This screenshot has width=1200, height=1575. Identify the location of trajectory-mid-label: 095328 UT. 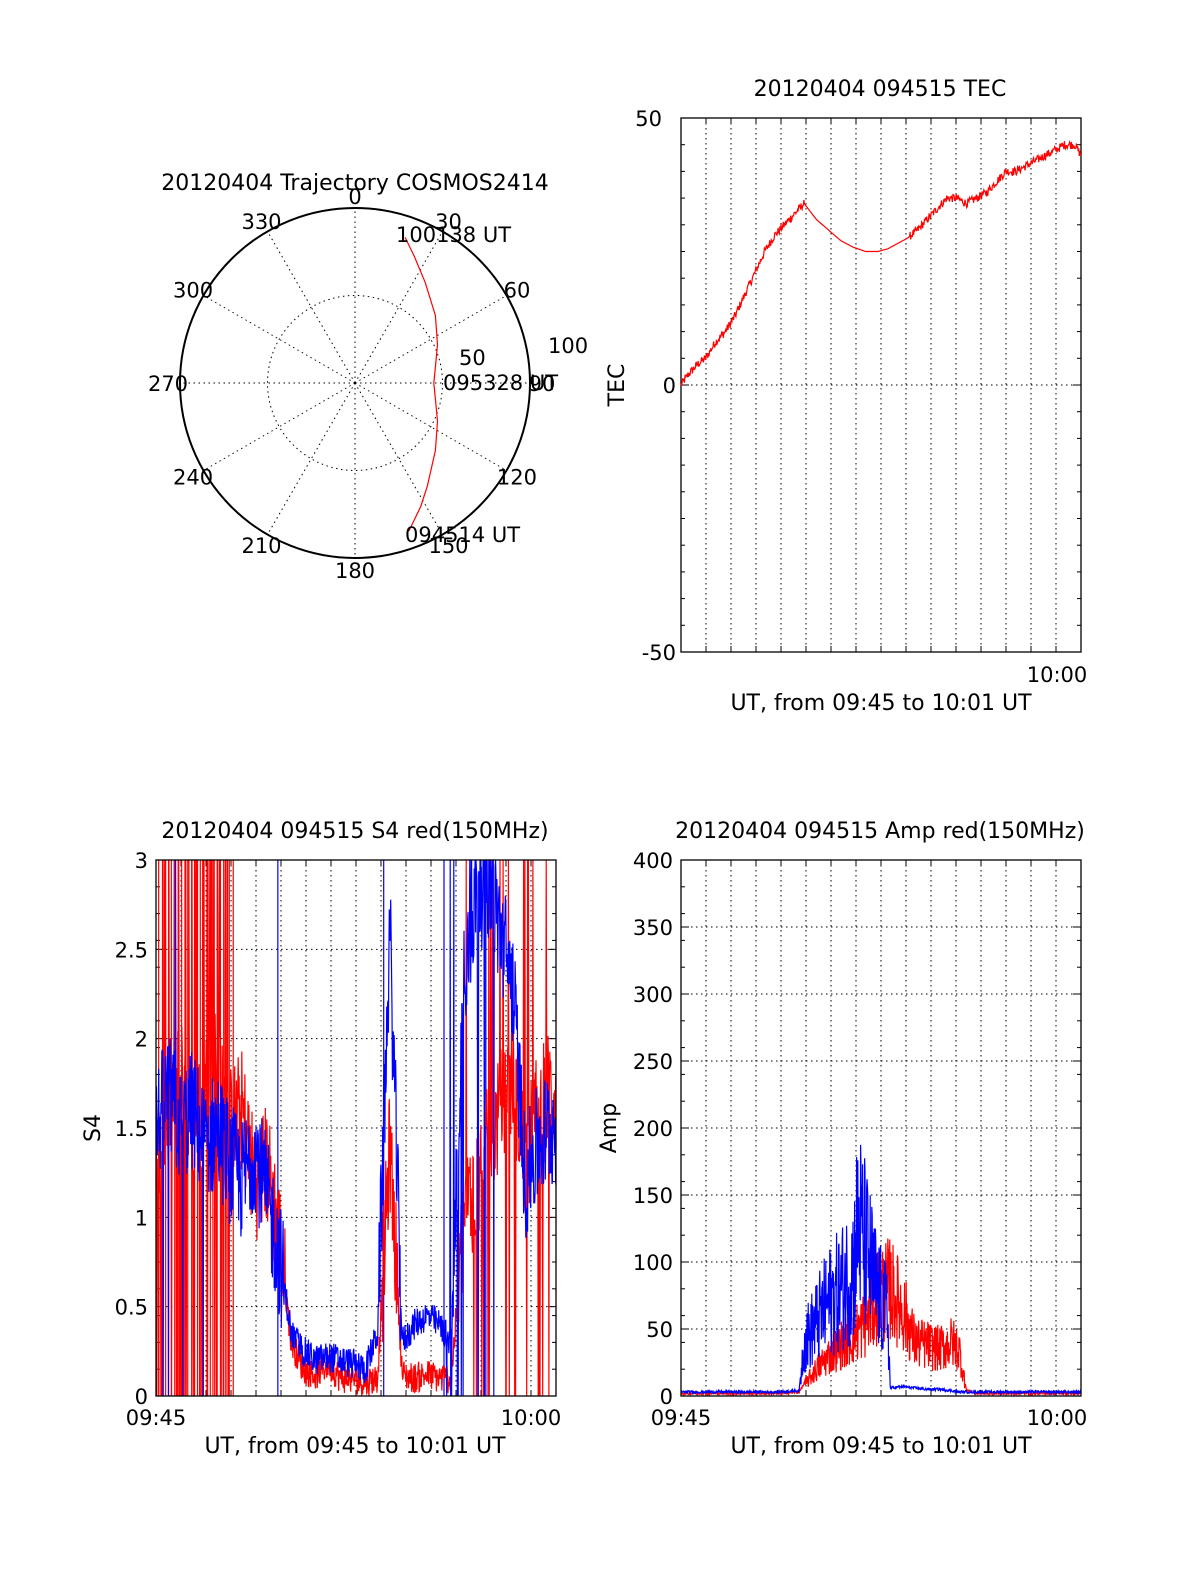
(500, 383).